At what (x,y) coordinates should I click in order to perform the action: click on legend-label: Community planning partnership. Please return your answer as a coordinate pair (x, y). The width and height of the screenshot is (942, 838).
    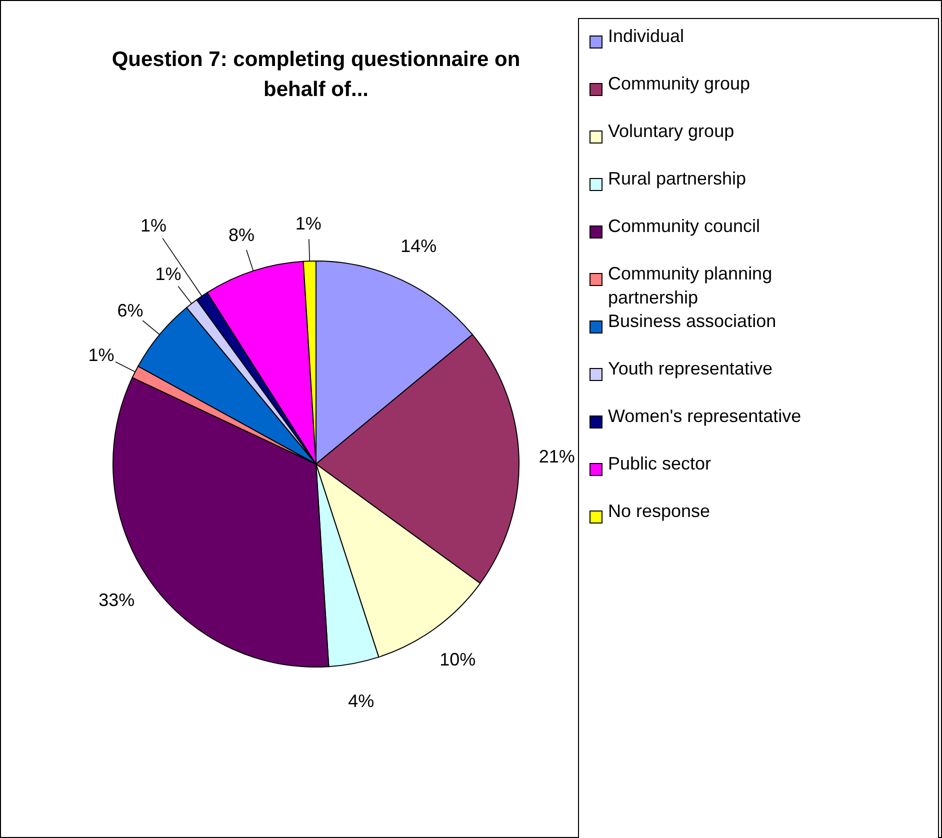
    Looking at the image, I should click on (690, 286).